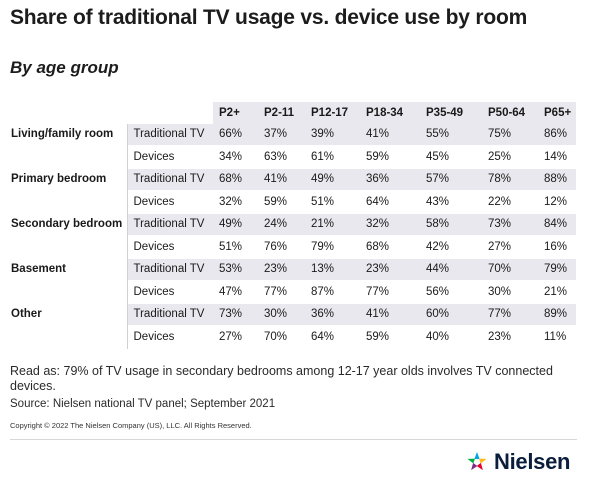 Image resolution: width=595 pixels, height=483 pixels. Describe the element at coordinates (451, 291) in the screenshot. I see `value-cell: 56%` at that location.